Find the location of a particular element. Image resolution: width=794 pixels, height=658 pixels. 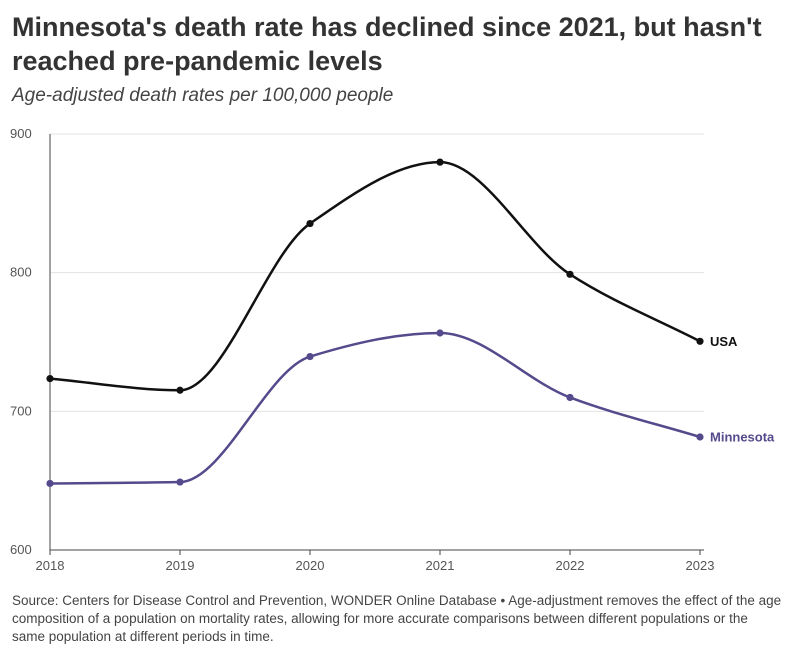

x-tick-label: 2020 is located at coordinates (310, 565).